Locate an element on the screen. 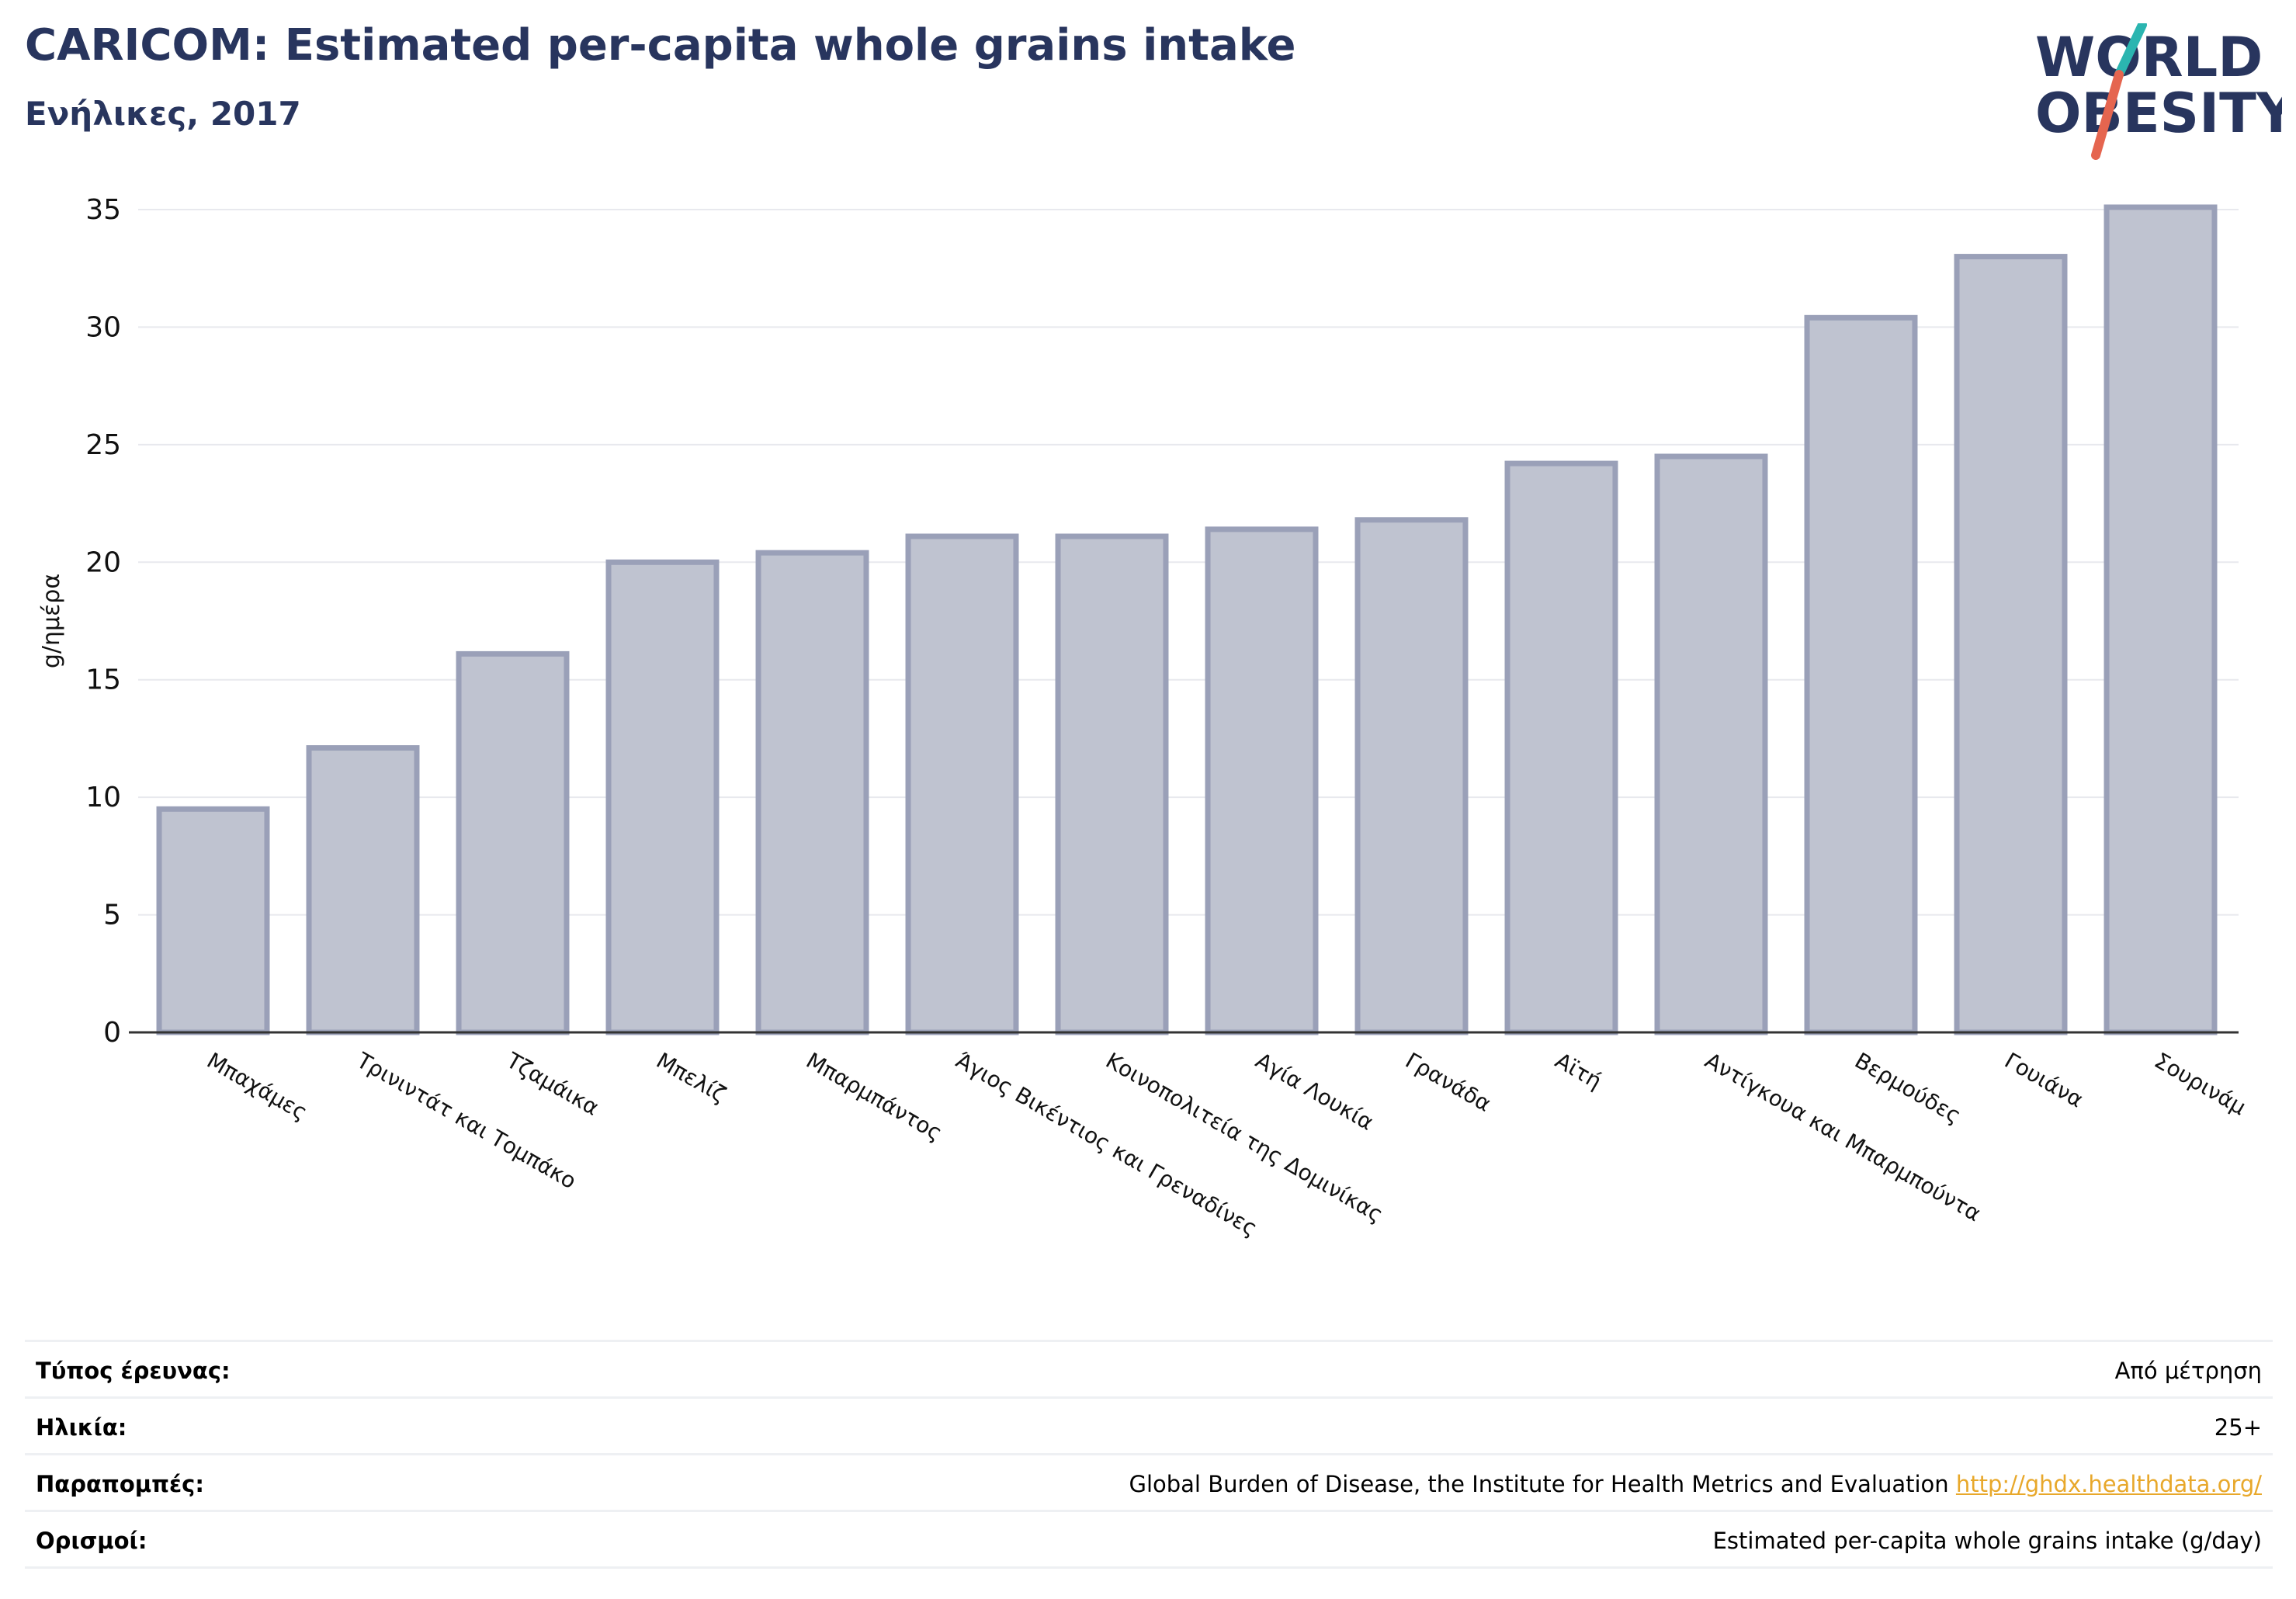 The height and width of the screenshot is (1599, 2296). y-tick-label: 15 is located at coordinates (103, 680).